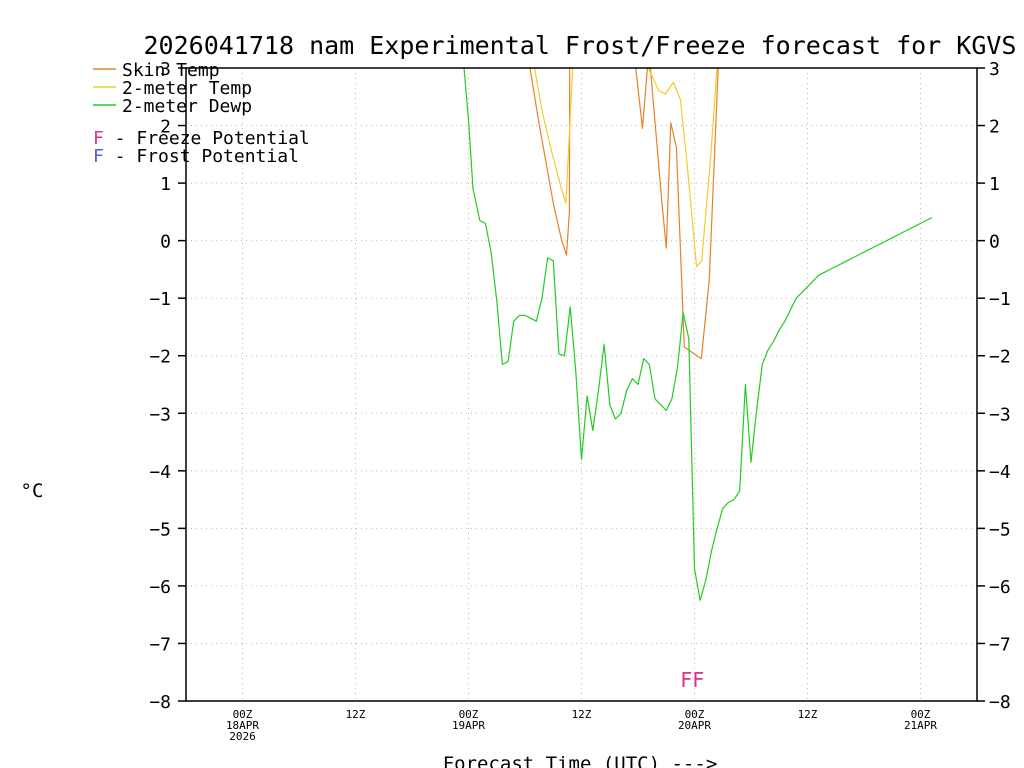  What do you see at coordinates (1000, 587) in the screenshot?
I see `y-tick-label-right-2: −6` at bounding box center [1000, 587].